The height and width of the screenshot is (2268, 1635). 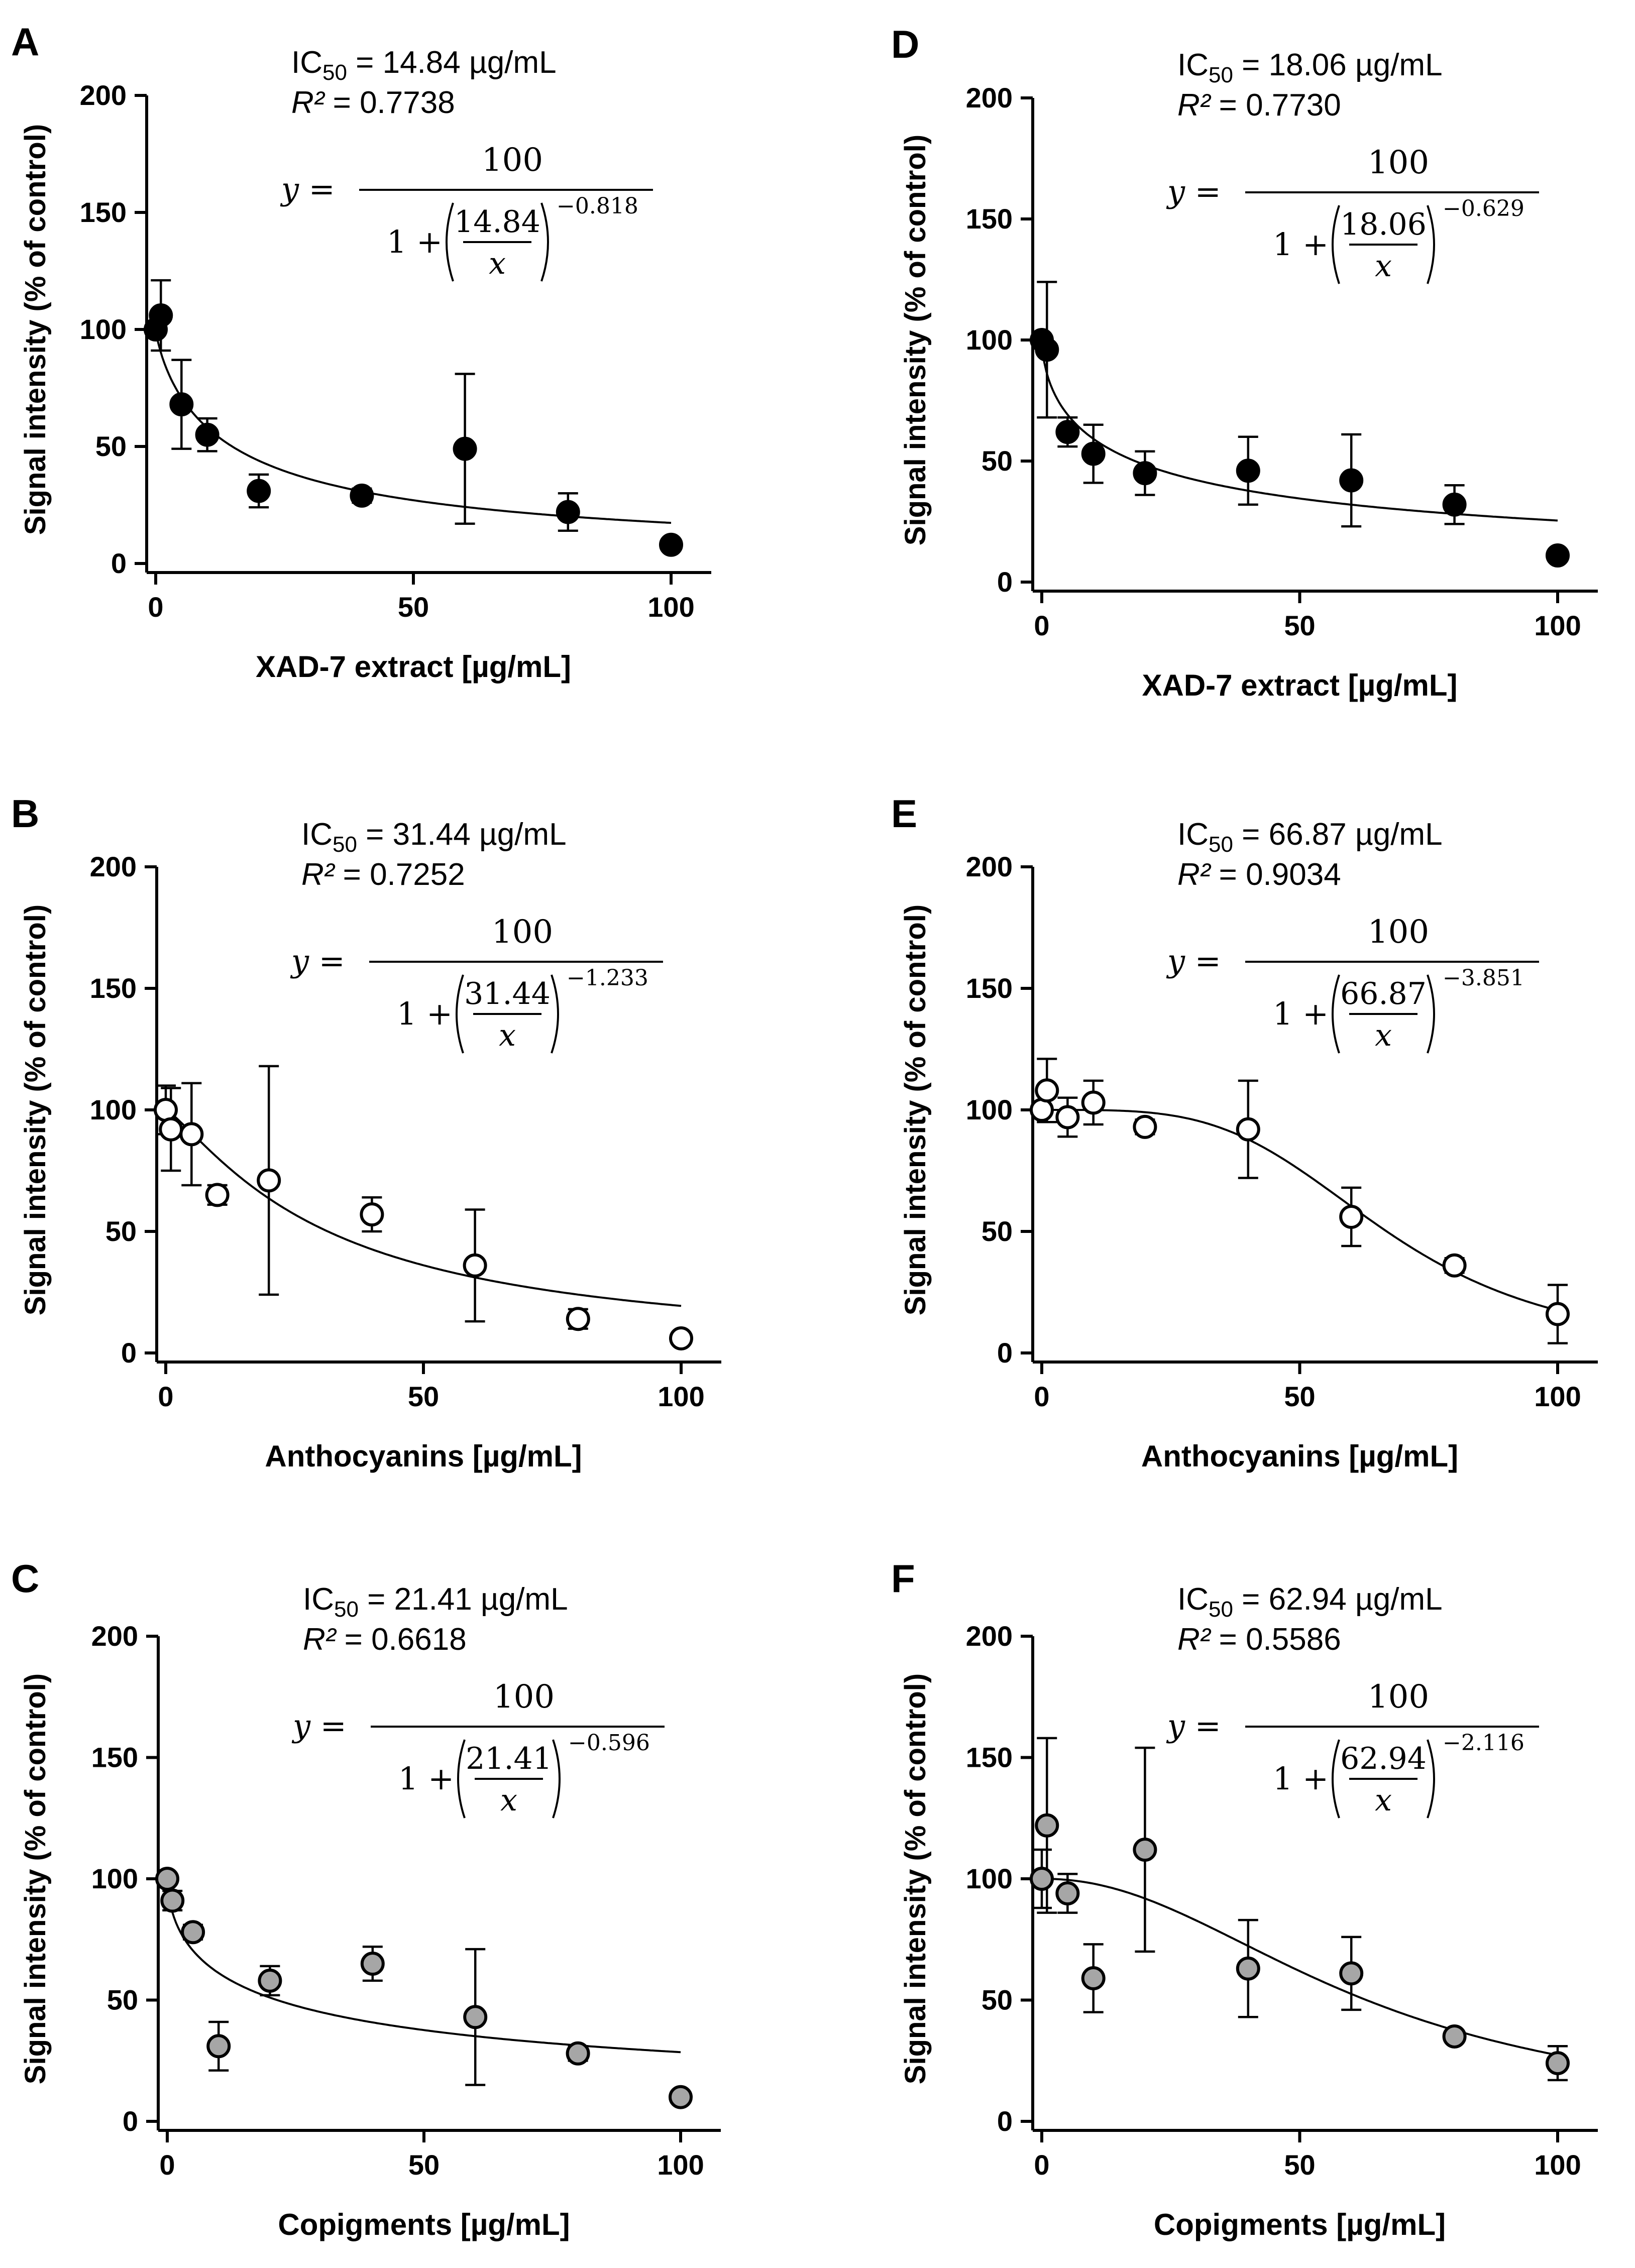 What do you see at coordinates (1338, 1600) in the screenshot?
I see `ic50-value: = 62.94 µg/mL` at bounding box center [1338, 1600].